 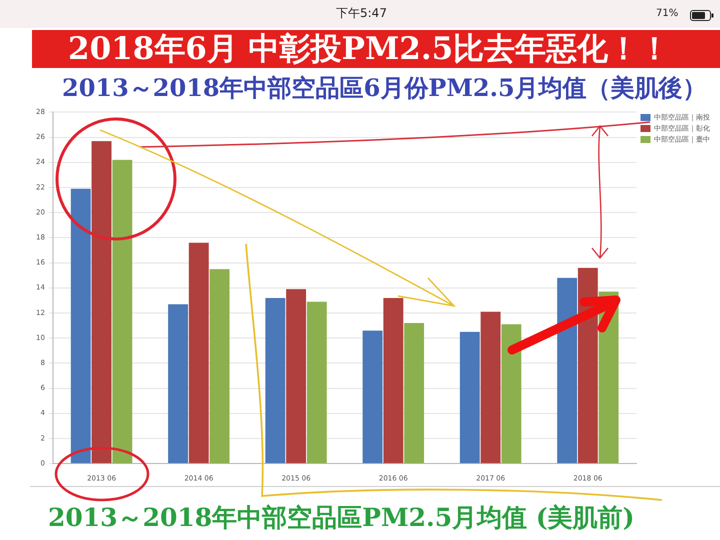 I want to click on chart-subtitle: 2013～2018年中部空品區6月份PM2.5月均值（美肌後）, so click(x=384, y=88).